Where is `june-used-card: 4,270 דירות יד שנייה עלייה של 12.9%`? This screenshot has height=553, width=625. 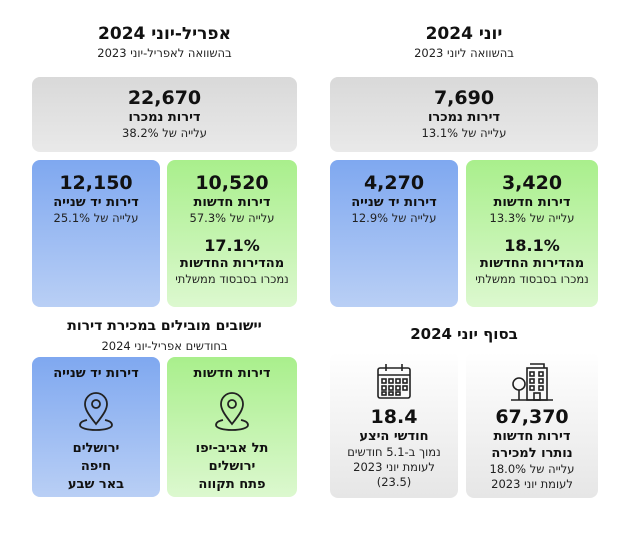
june-used-card: 4,270 דירות יד שנייה עלייה של 12.9% is located at coordinates (394, 233).